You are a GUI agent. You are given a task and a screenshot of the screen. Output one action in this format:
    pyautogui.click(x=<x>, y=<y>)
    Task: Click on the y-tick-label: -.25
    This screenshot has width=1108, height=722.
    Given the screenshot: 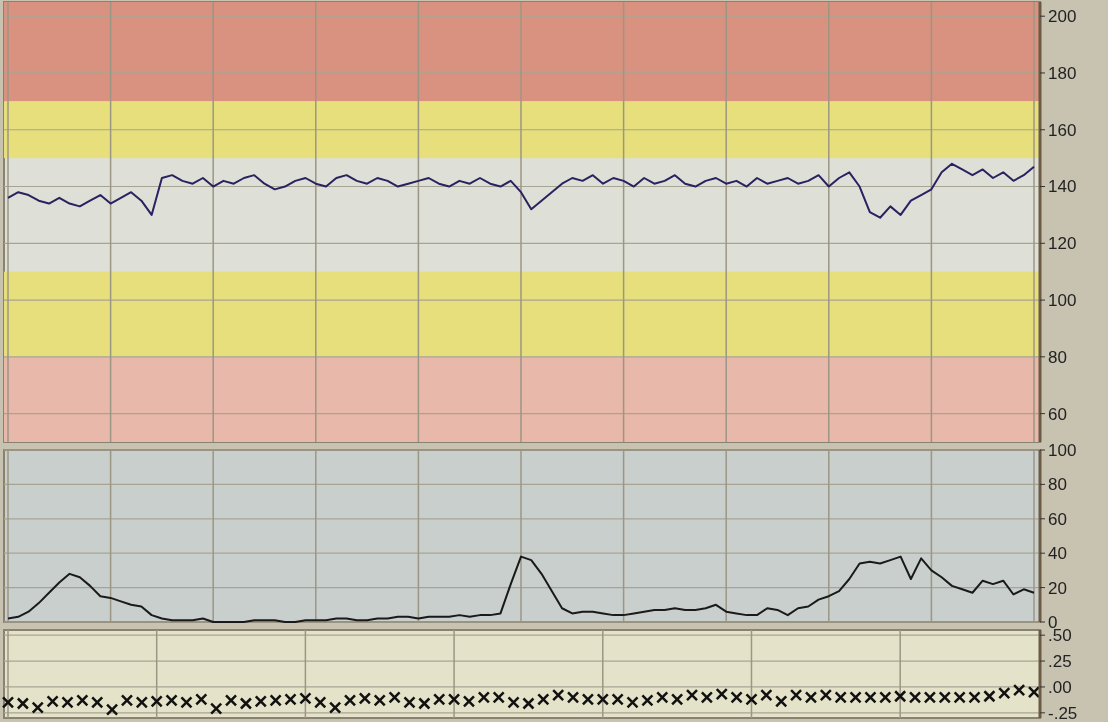 What is the action you would take?
    pyautogui.click(x=1063, y=712)
    